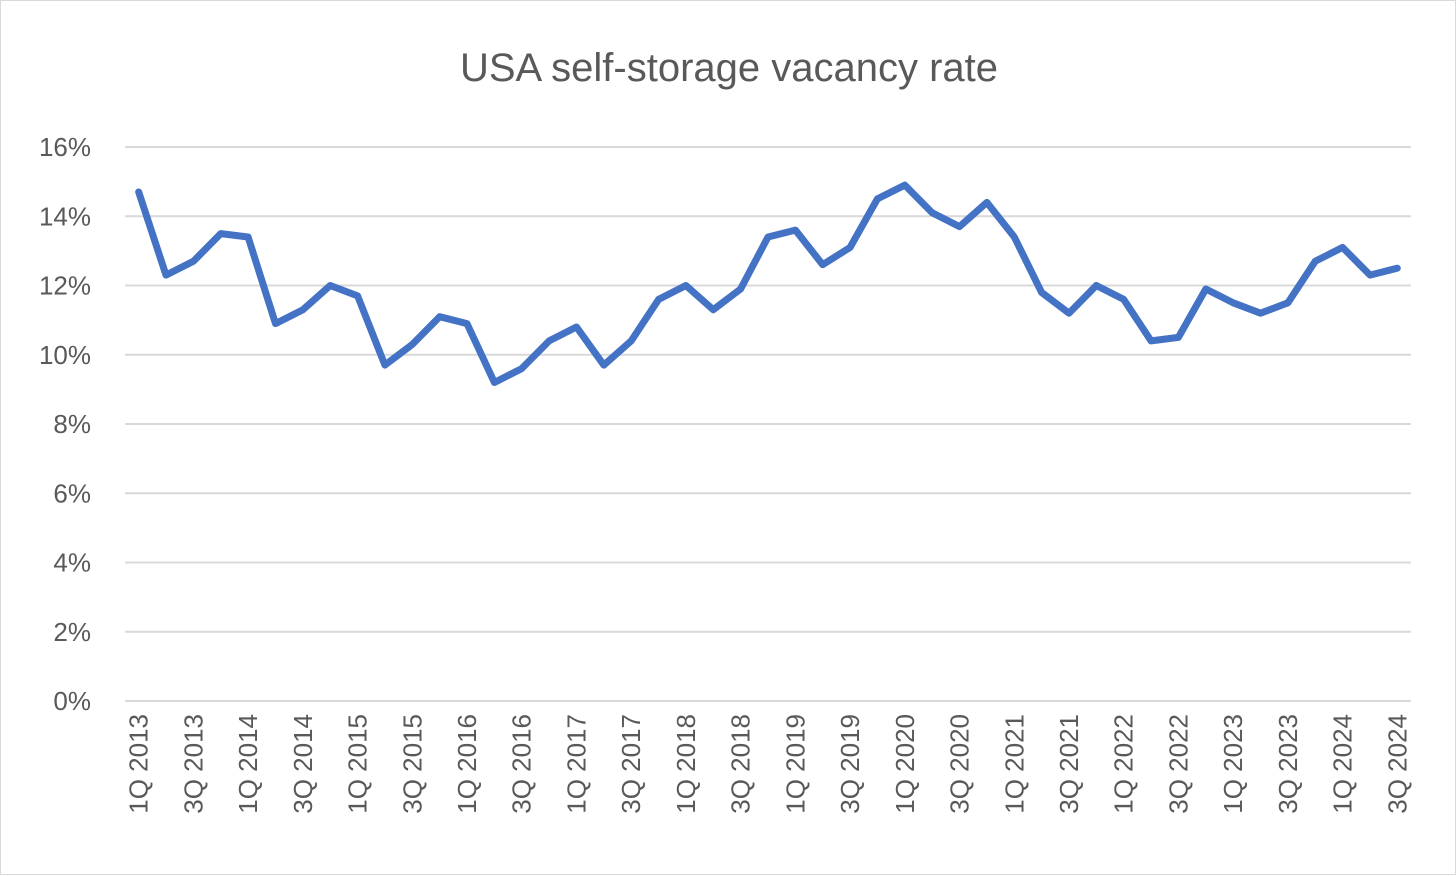 This screenshot has height=876, width=1456. What do you see at coordinates (193, 764) in the screenshot?
I see `x-tick-label: 3Q 2013` at bounding box center [193, 764].